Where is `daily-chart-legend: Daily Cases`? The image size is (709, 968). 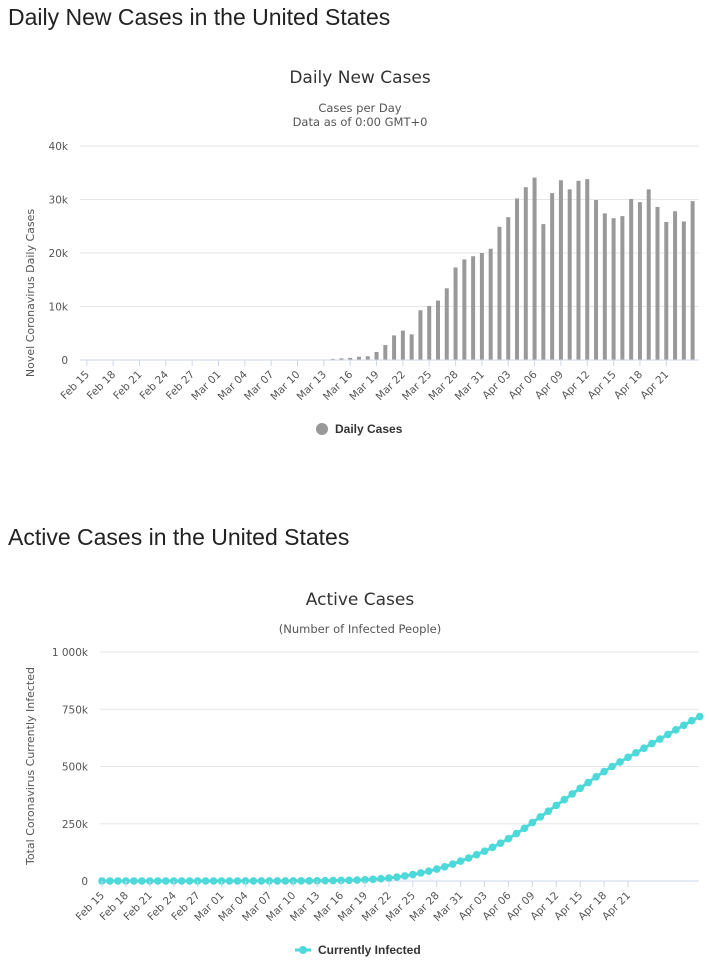
daily-chart-legend: Daily Cases is located at coordinates (359, 429).